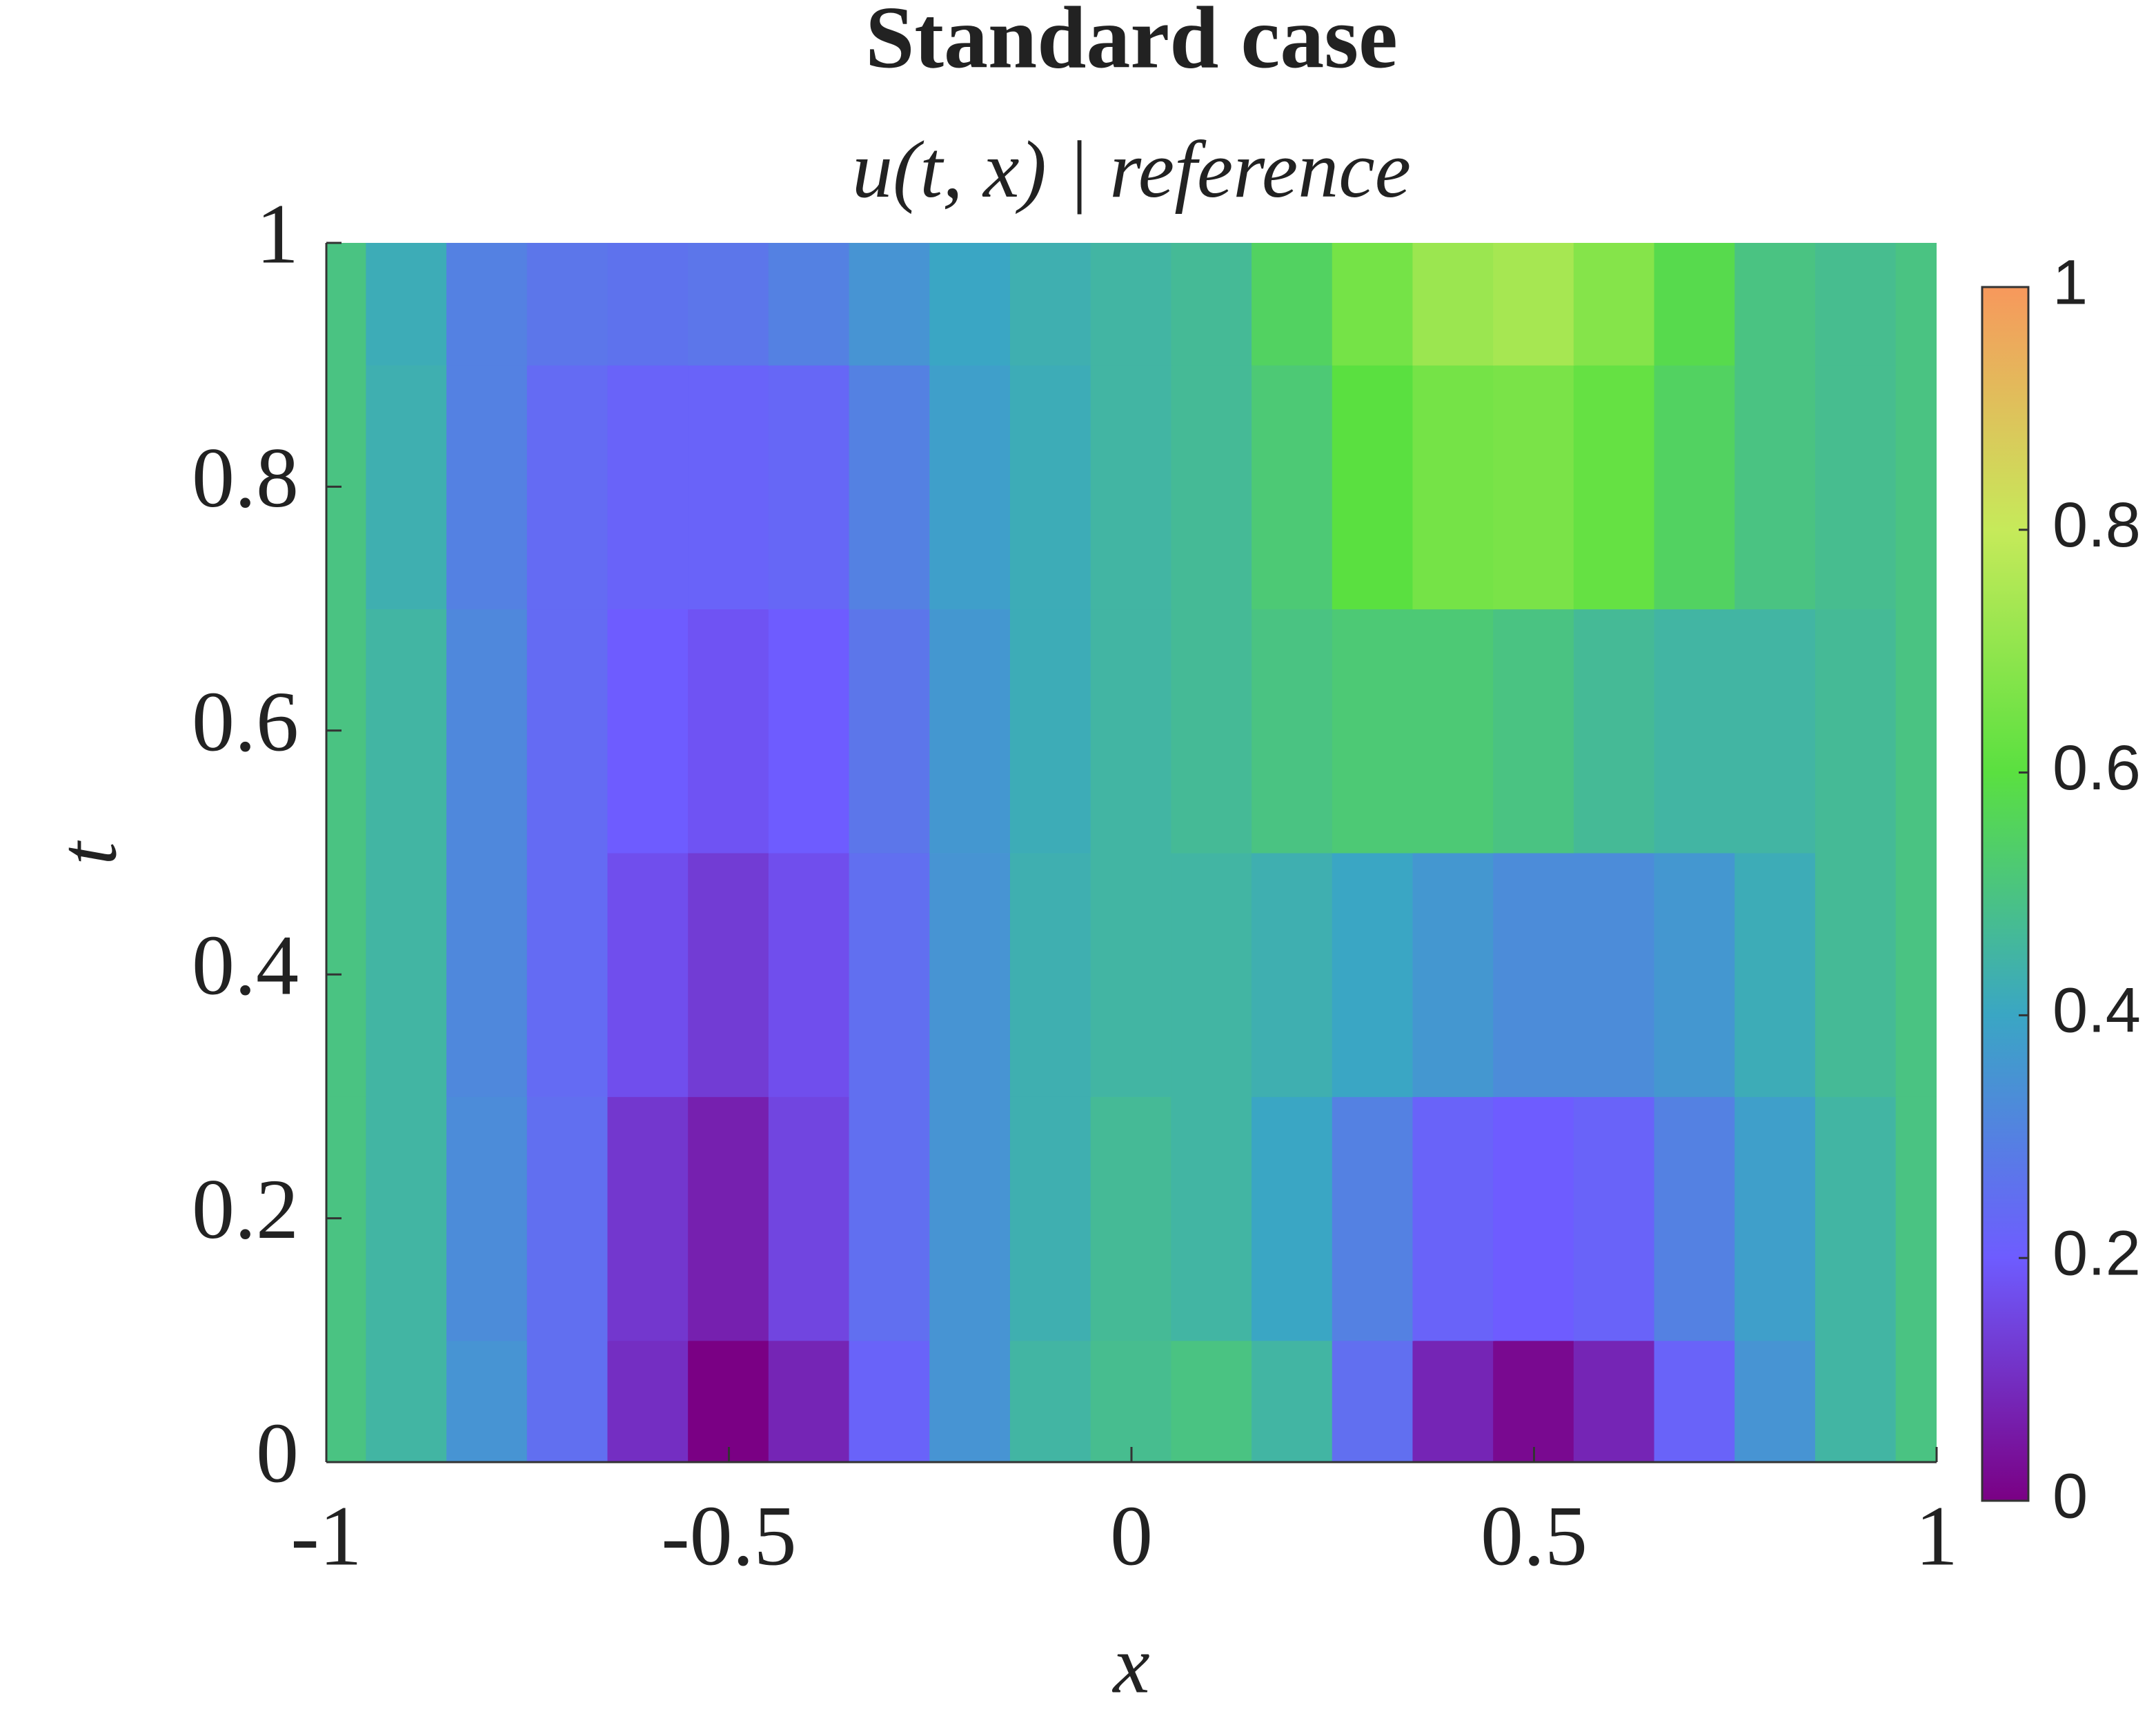 This screenshot has height=1725, width=2156. I want to click on chart-subtitle: u(t, x) | reference, so click(1131, 169).